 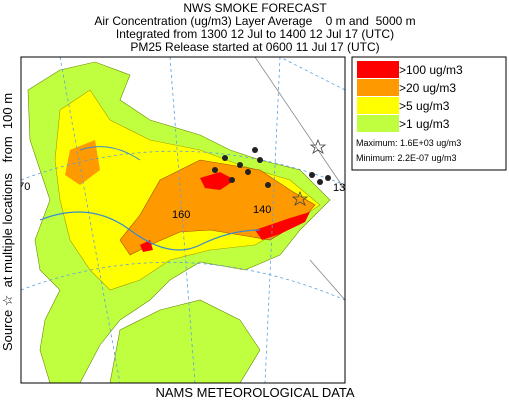 I want to click on grid-label: 160, so click(x=181, y=215).